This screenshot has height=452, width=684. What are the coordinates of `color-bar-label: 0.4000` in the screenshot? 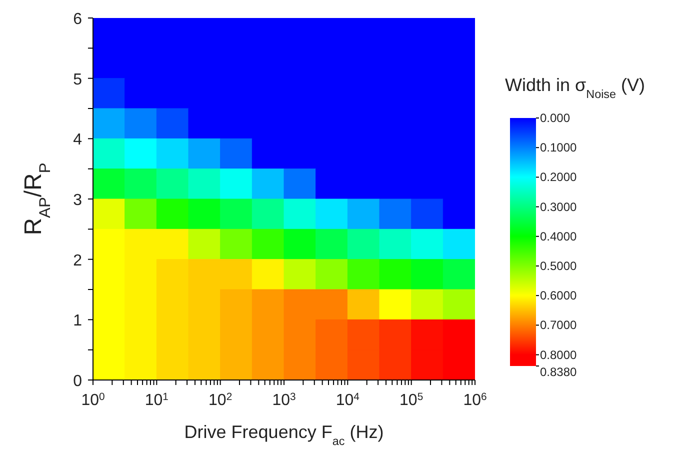 It's located at (559, 236).